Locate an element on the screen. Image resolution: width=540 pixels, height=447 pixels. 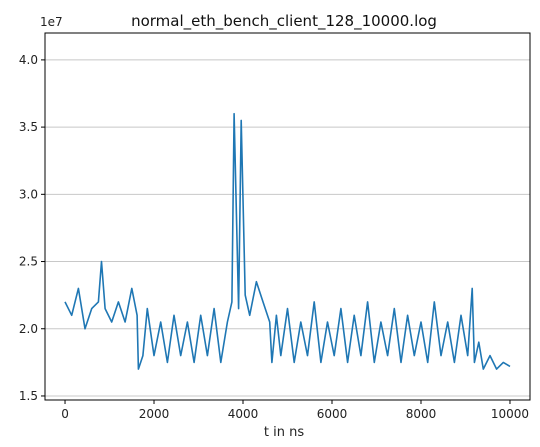
x-tick-label: 8000 is located at coordinates (421, 414).